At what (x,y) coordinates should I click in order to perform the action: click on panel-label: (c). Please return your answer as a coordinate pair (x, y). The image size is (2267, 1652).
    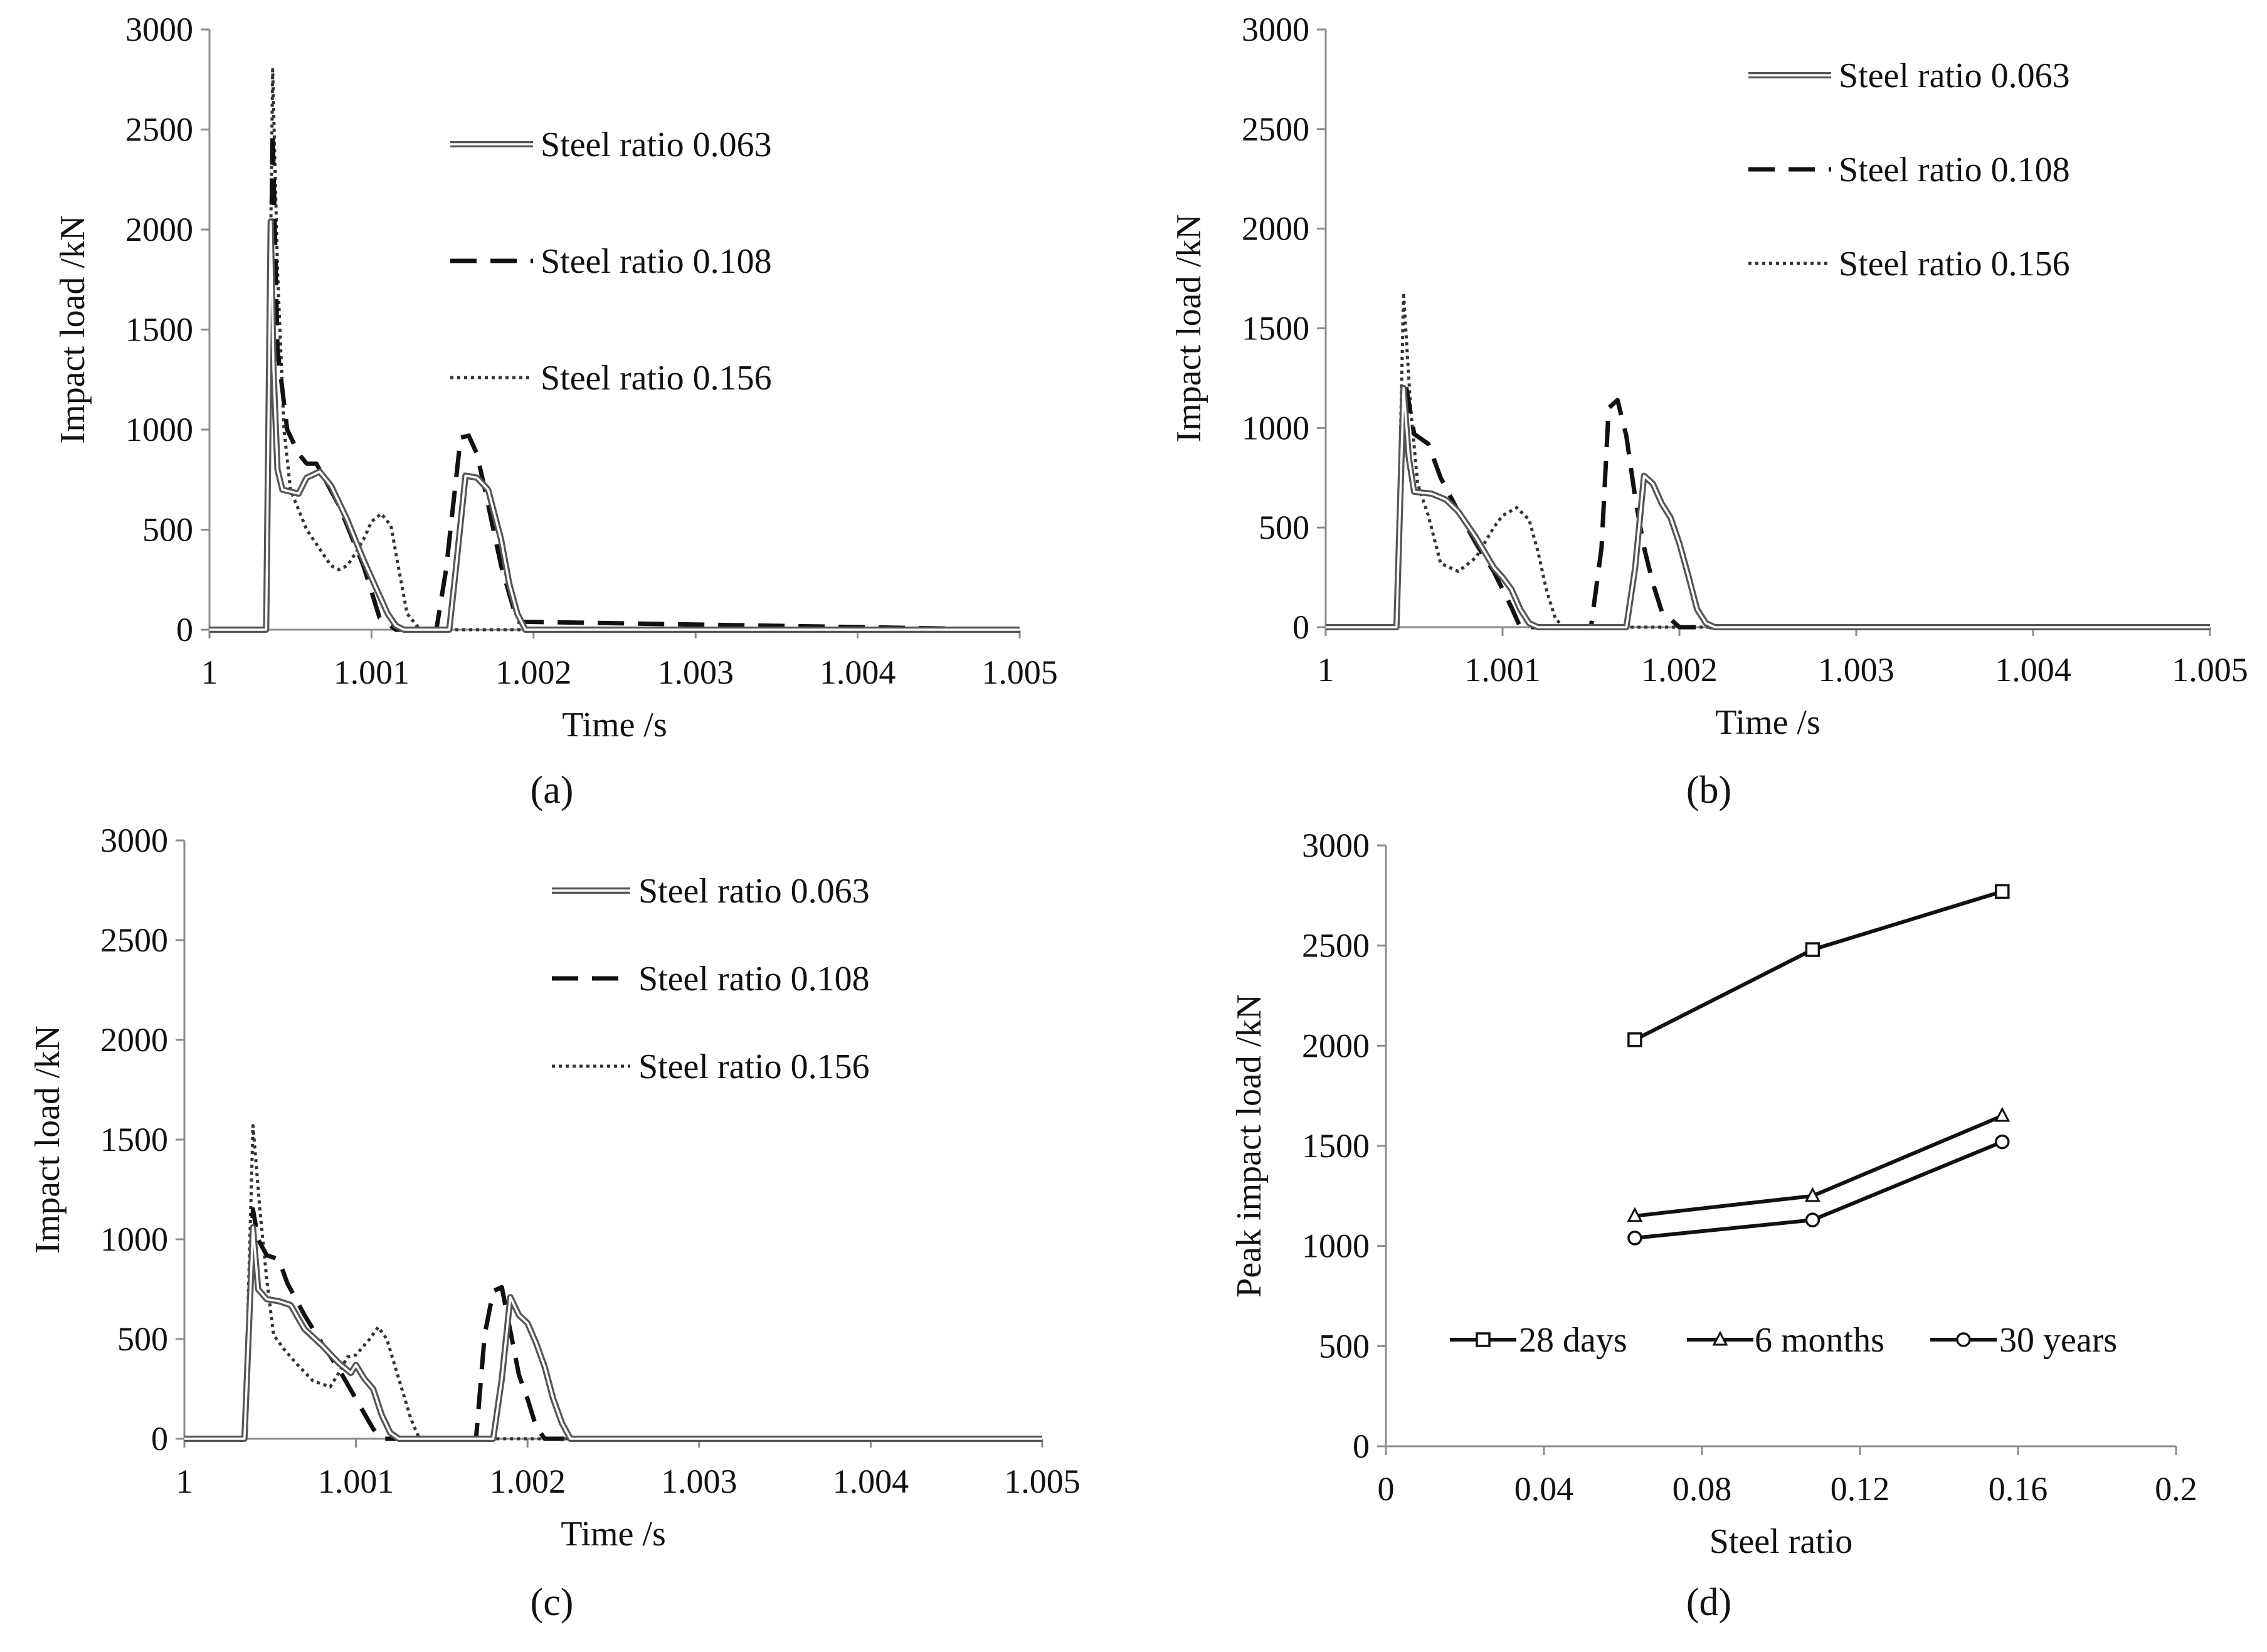
    Looking at the image, I should click on (552, 1602).